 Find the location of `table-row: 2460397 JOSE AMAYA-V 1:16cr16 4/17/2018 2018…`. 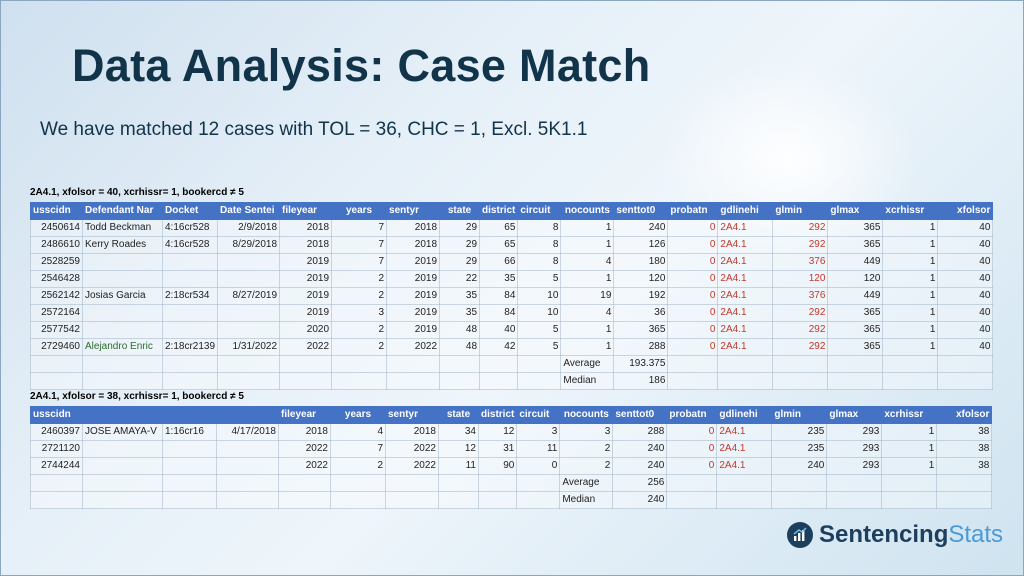

table-row: 2460397 JOSE AMAYA-V 1:16cr16 4/17/2018 2018… is located at coordinates (511, 432).